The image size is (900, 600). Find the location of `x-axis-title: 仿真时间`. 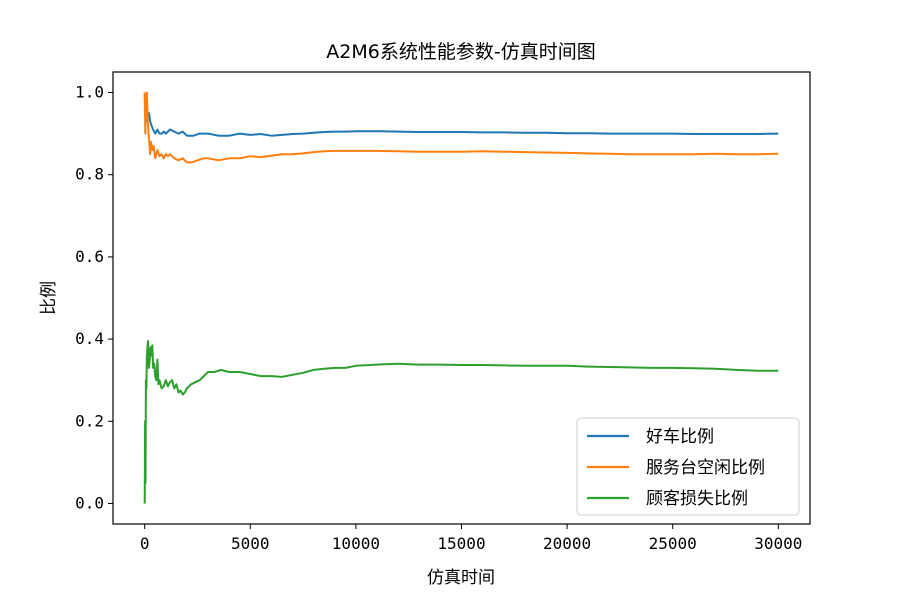

x-axis-title: 仿真时间 is located at coordinates (461, 578).